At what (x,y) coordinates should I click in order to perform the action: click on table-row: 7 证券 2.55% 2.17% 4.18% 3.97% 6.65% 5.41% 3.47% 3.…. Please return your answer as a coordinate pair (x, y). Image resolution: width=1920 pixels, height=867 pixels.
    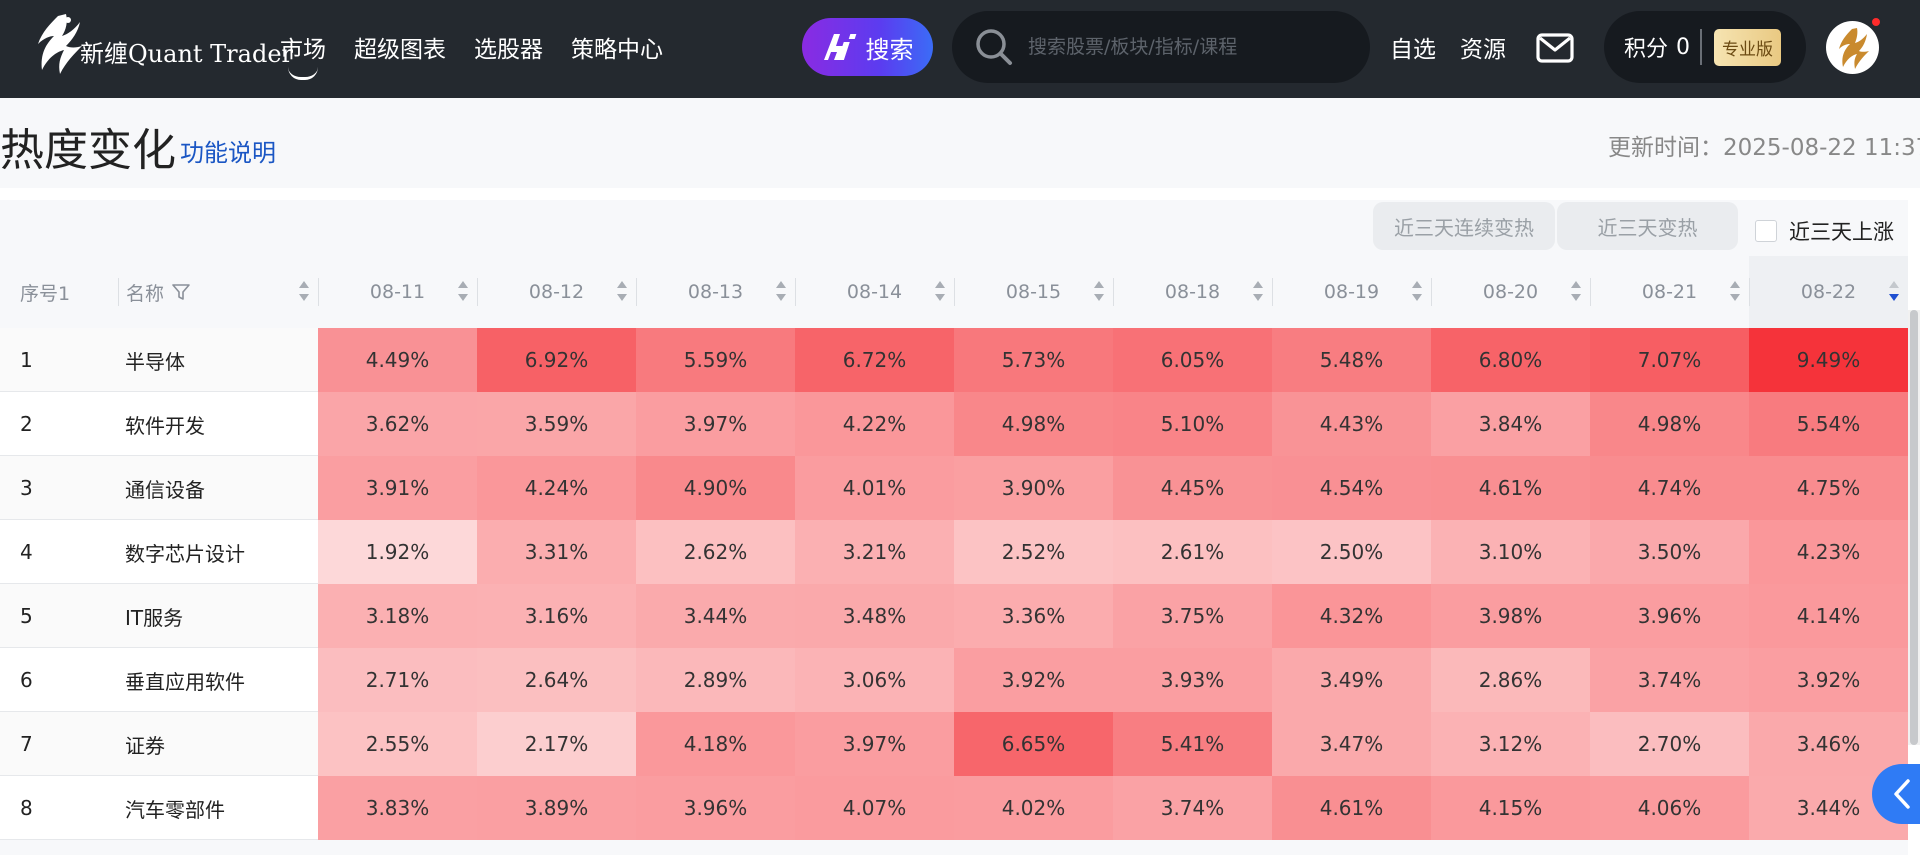
    Looking at the image, I should click on (954, 744).